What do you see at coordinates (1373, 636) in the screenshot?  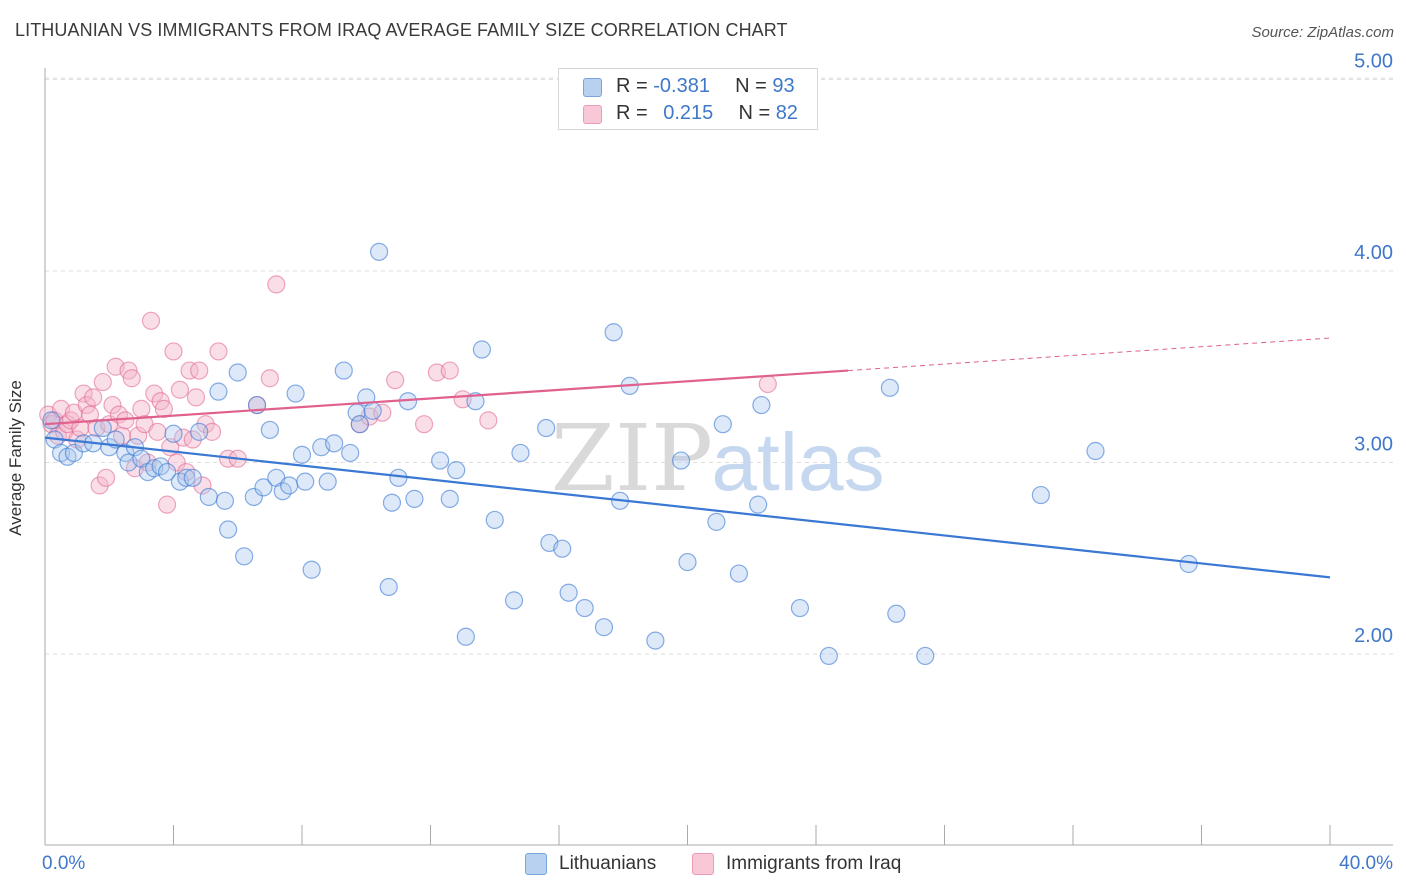 I see `y-tick-label: 2.00` at bounding box center [1373, 636].